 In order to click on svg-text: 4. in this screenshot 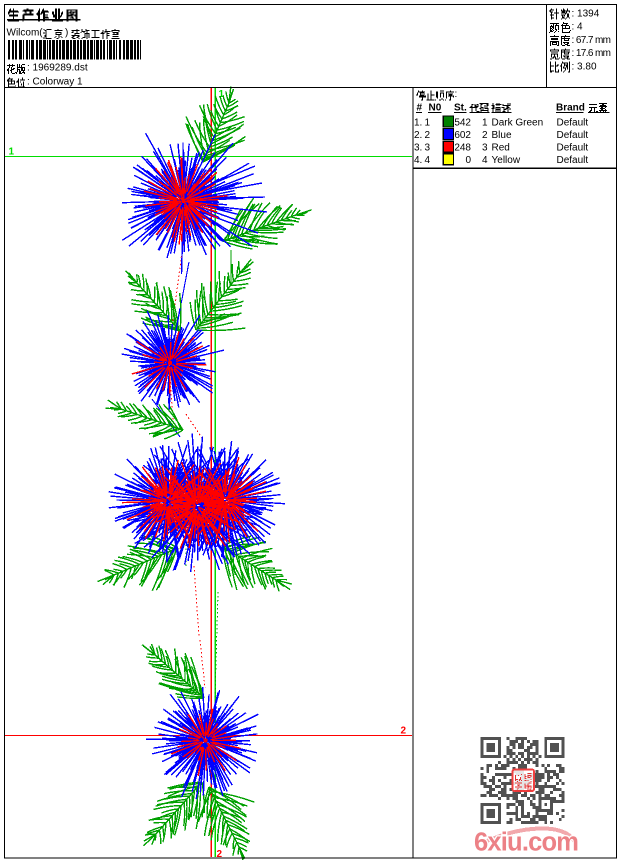, I will do `click(418, 160)`.